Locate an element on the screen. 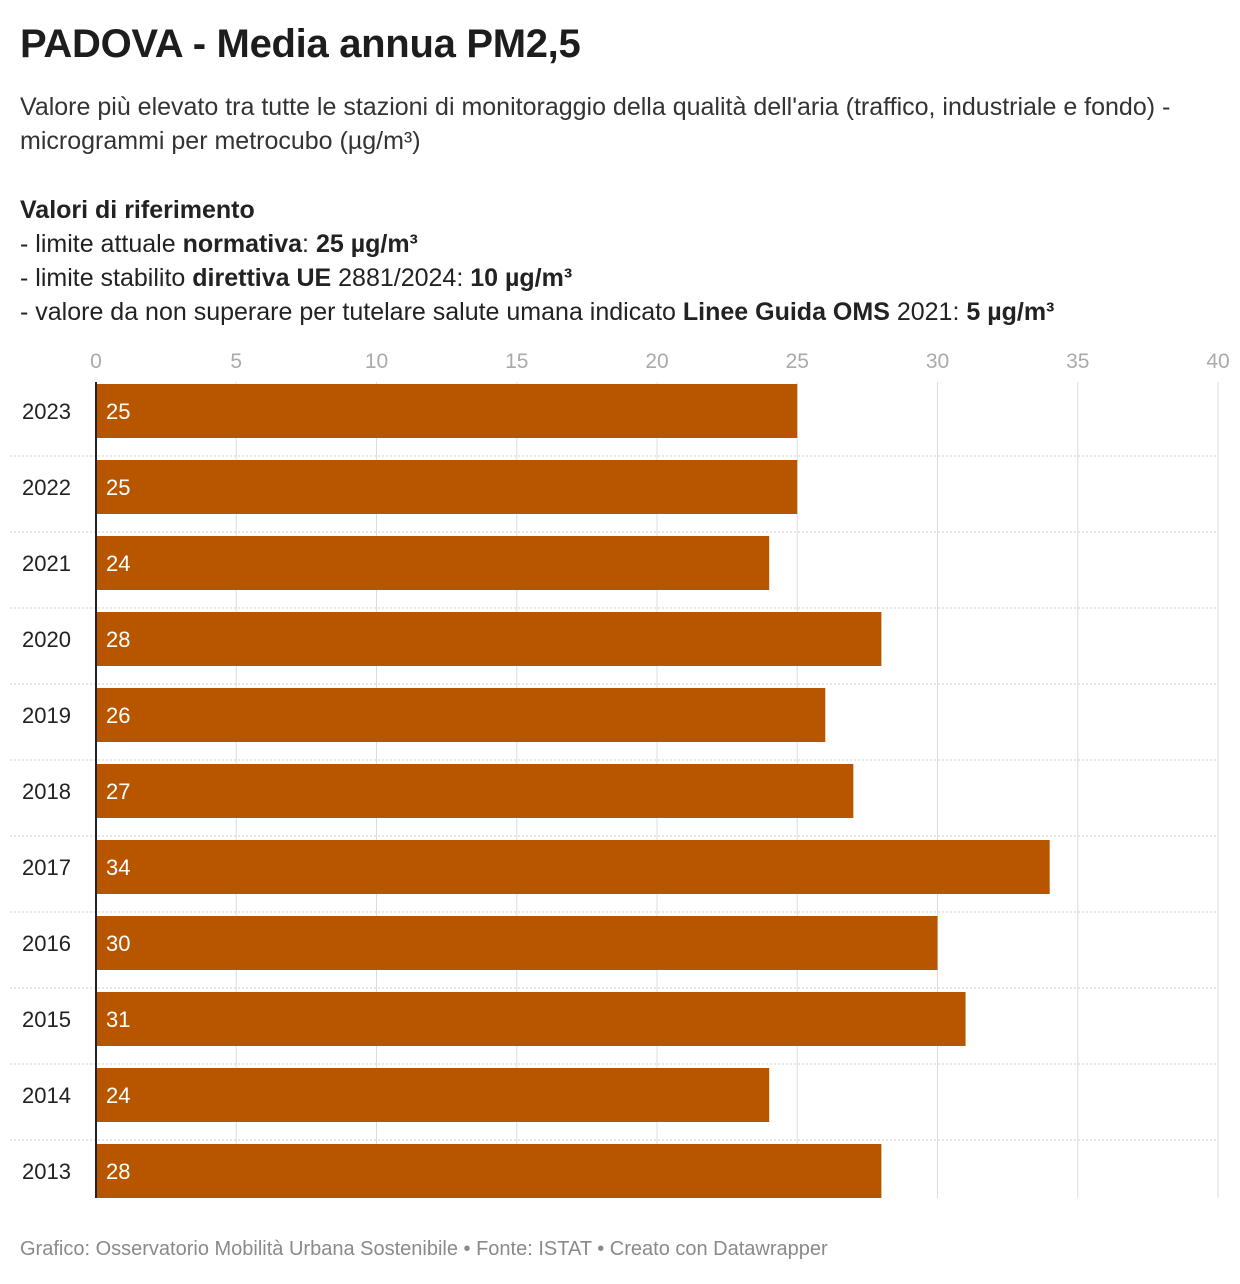  y-category-label: 2015 is located at coordinates (46, 1019).